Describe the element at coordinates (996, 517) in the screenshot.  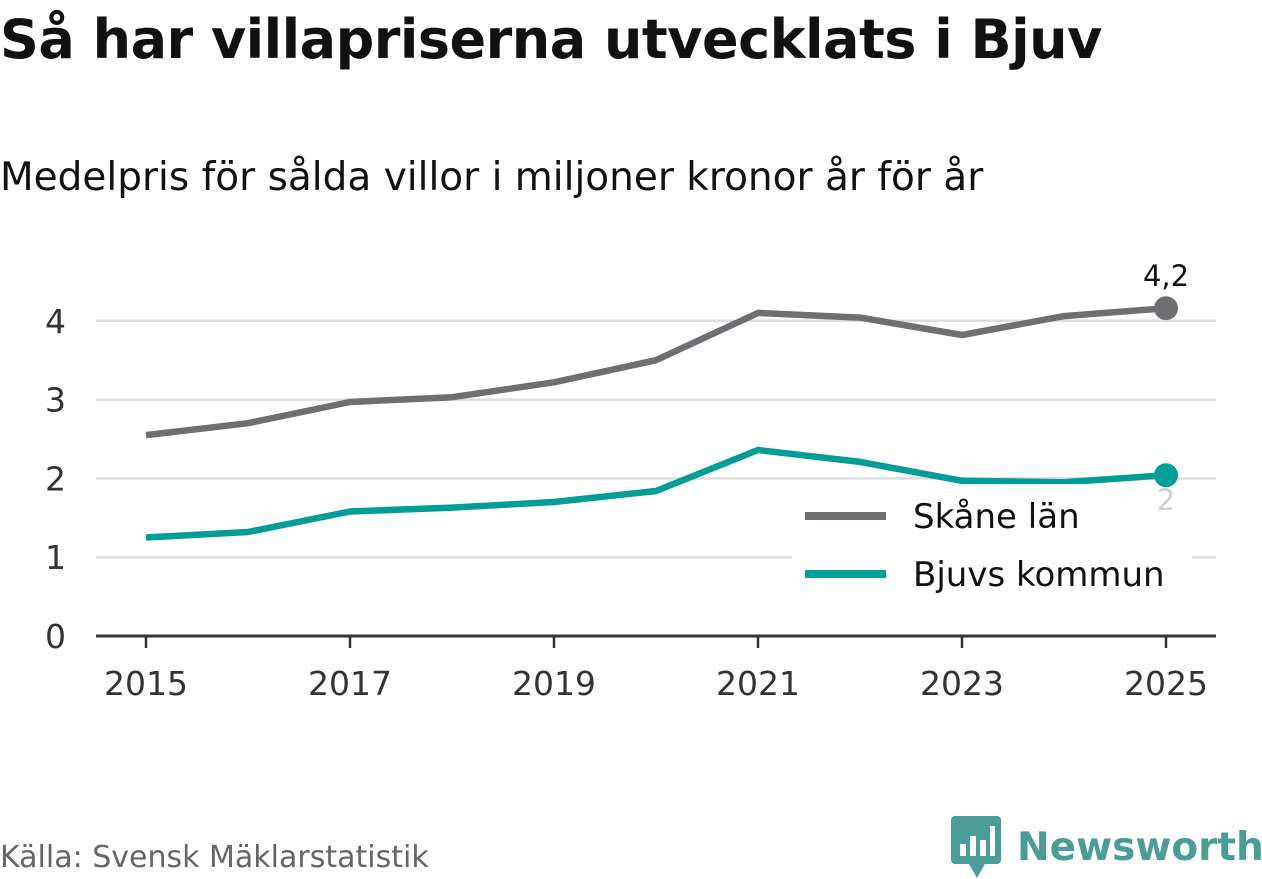
I see `legend-label: Skåne län` at that location.